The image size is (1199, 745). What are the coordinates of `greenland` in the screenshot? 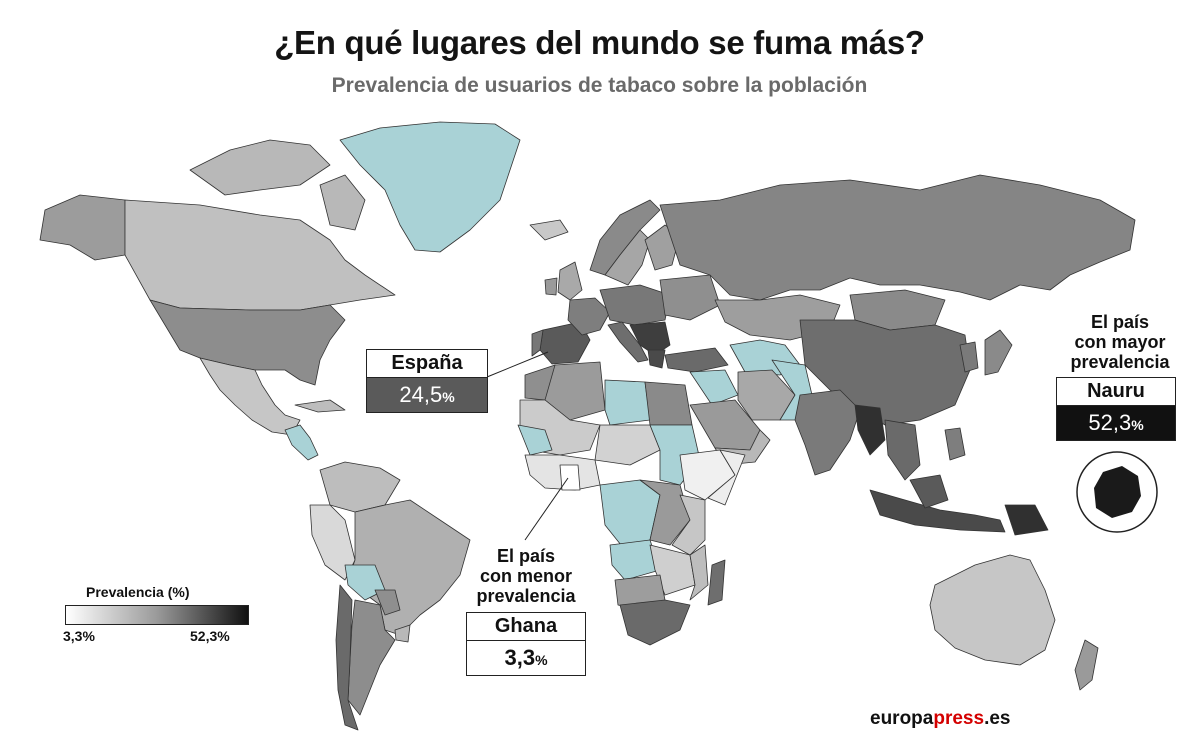 It's located at (430, 187).